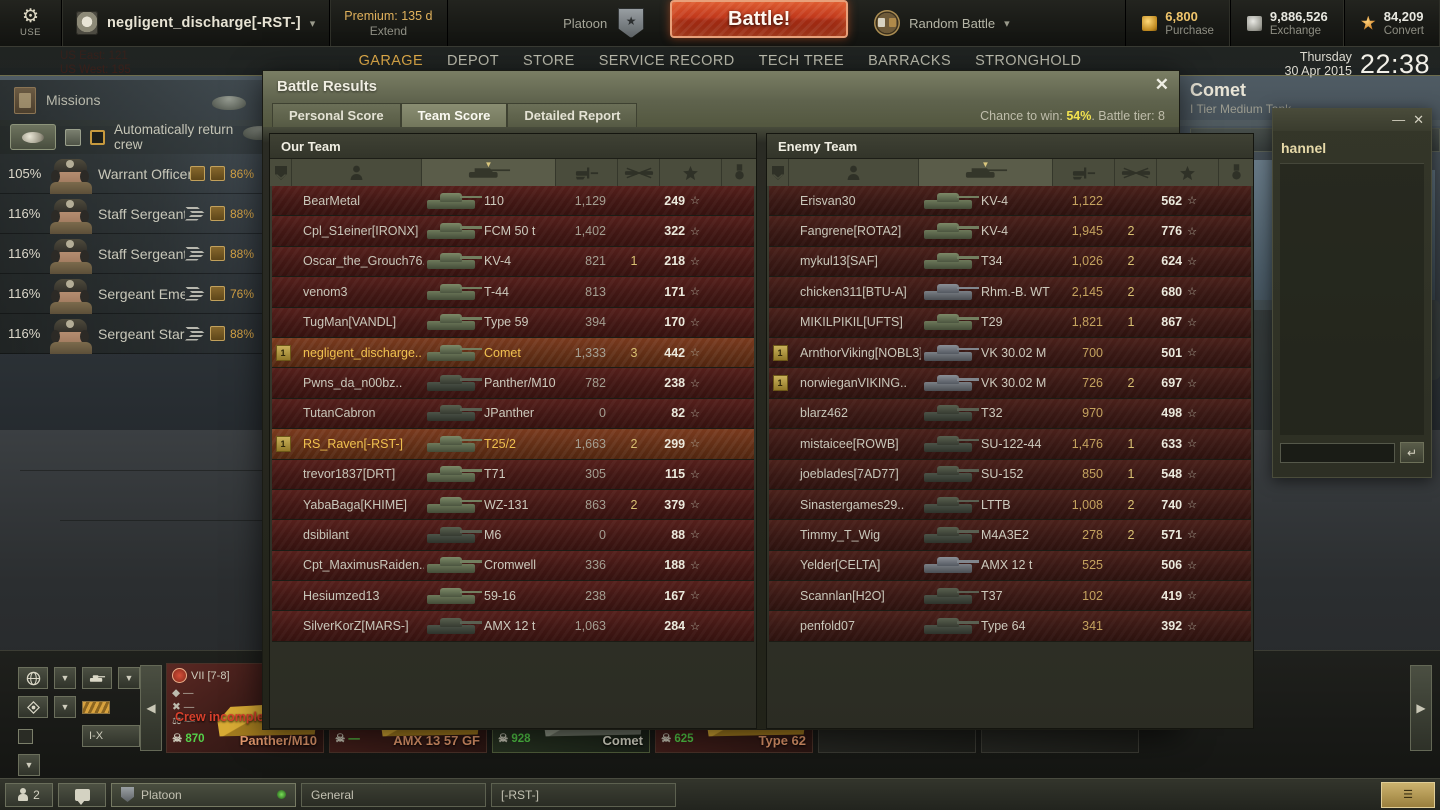 This screenshot has width=1440, height=810. Describe the element at coordinates (82, 794) in the screenshot. I see `chat-toggle-button` at that location.